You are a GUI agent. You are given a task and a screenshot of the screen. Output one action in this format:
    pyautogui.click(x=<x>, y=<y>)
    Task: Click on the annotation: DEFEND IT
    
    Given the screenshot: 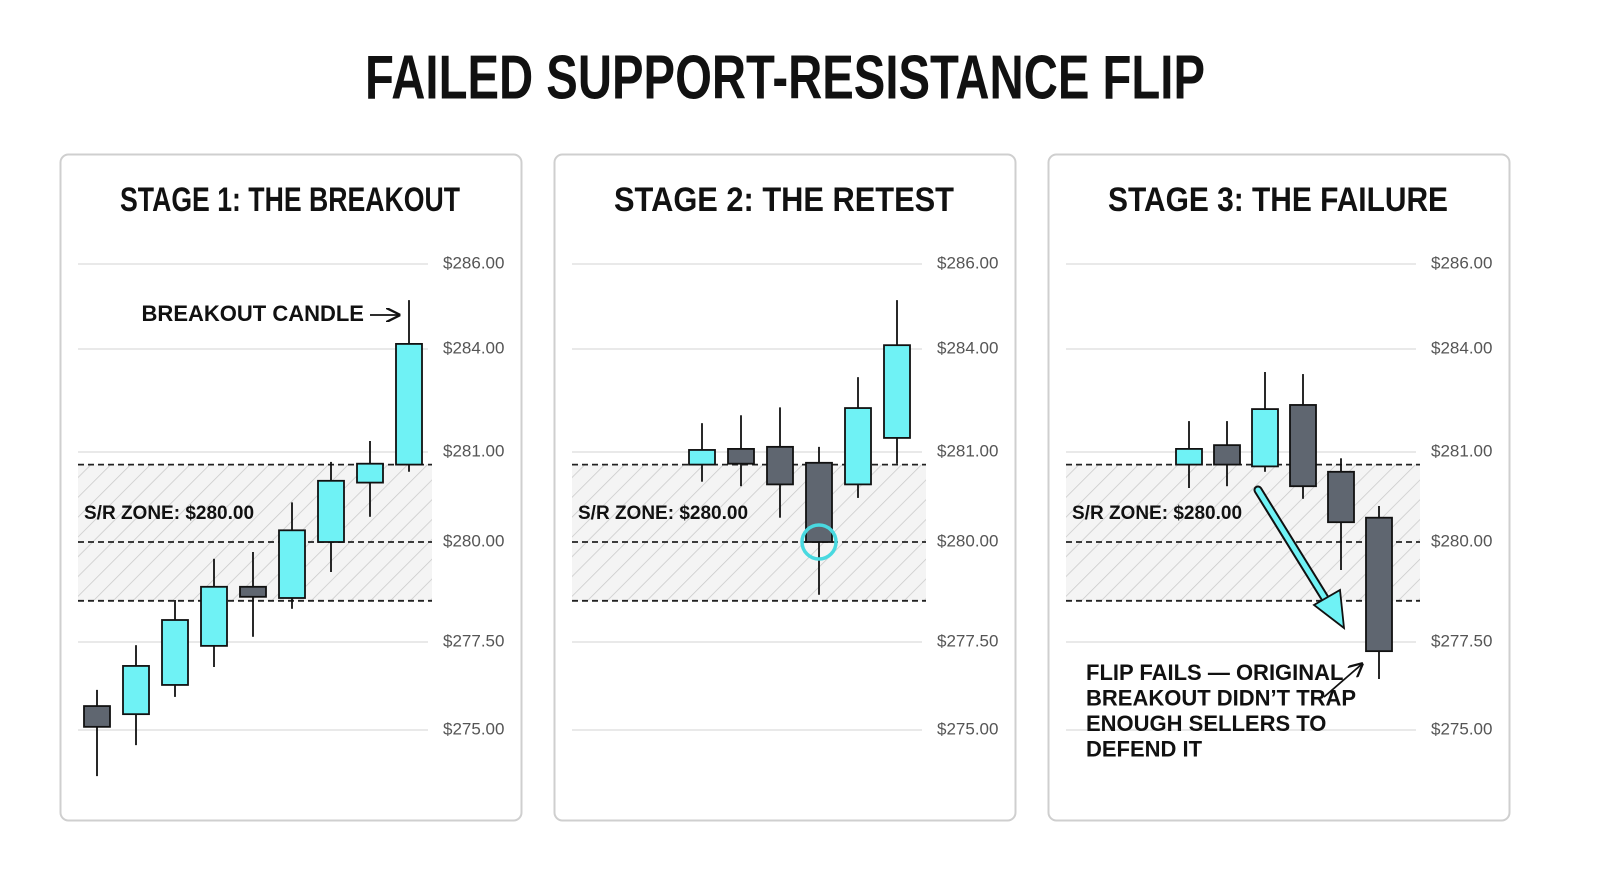 What is the action you would take?
    pyautogui.click(x=1144, y=748)
    